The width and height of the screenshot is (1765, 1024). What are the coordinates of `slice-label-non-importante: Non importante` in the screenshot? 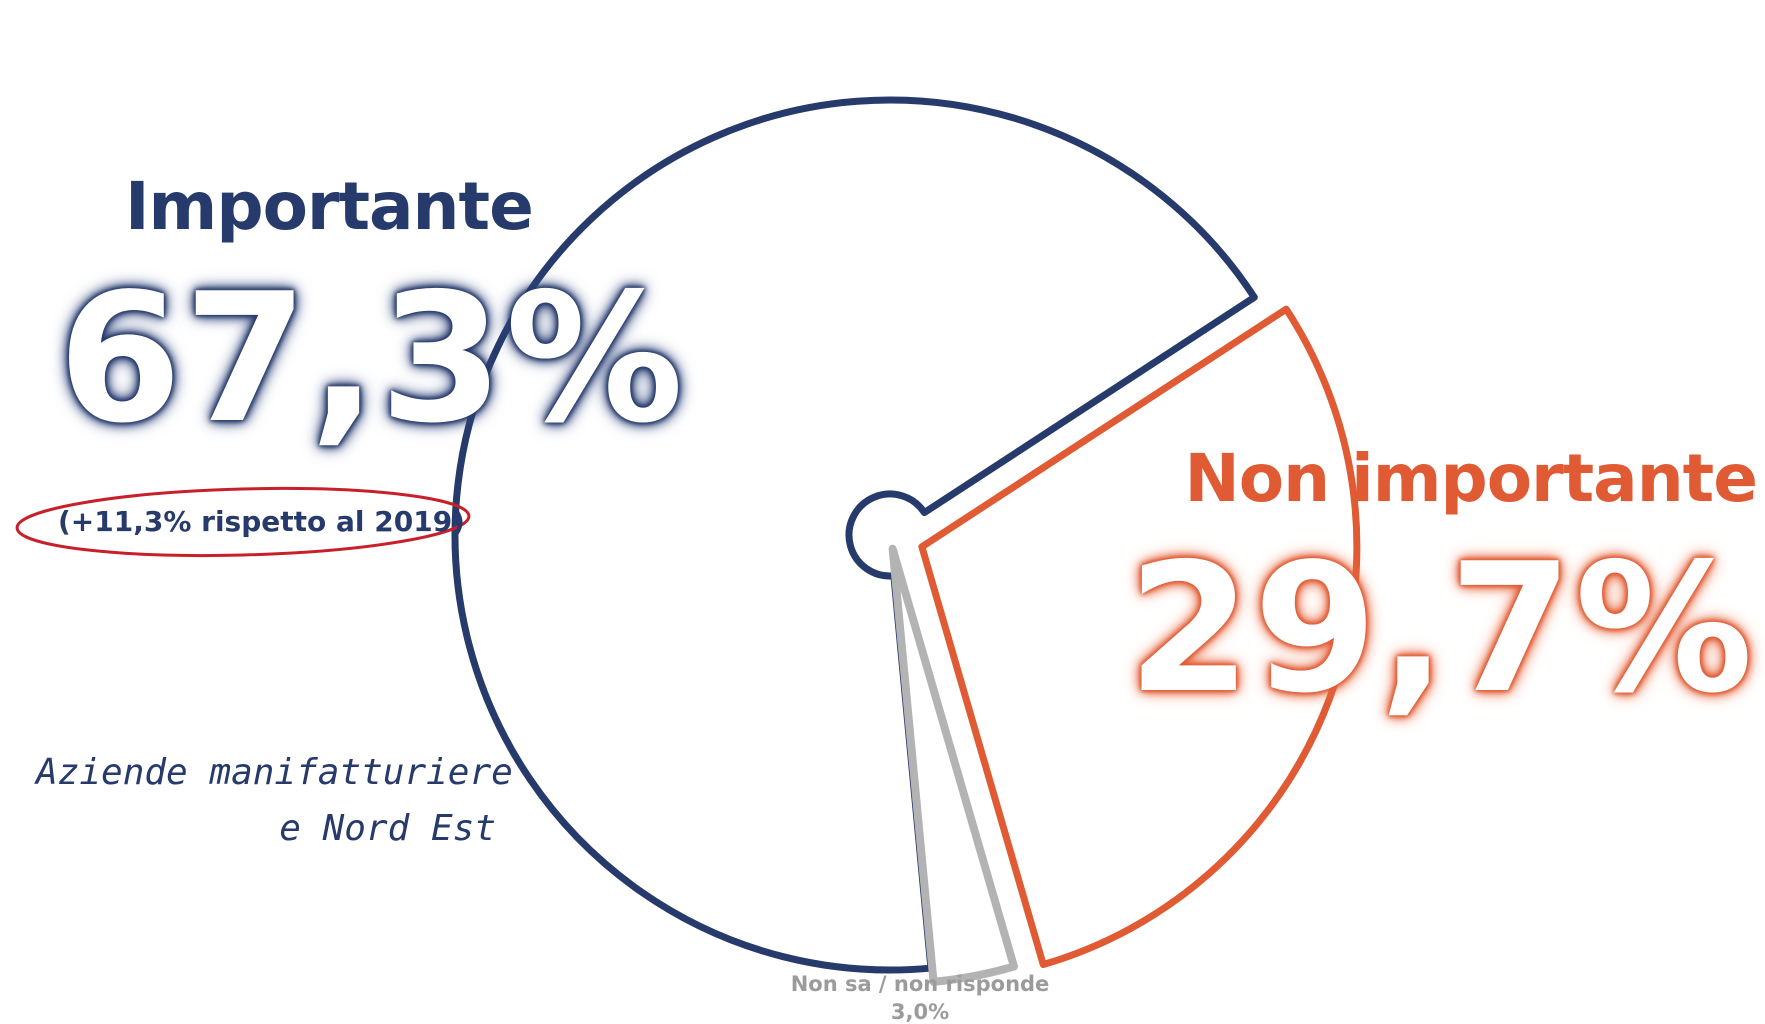 It's located at (1471, 478).